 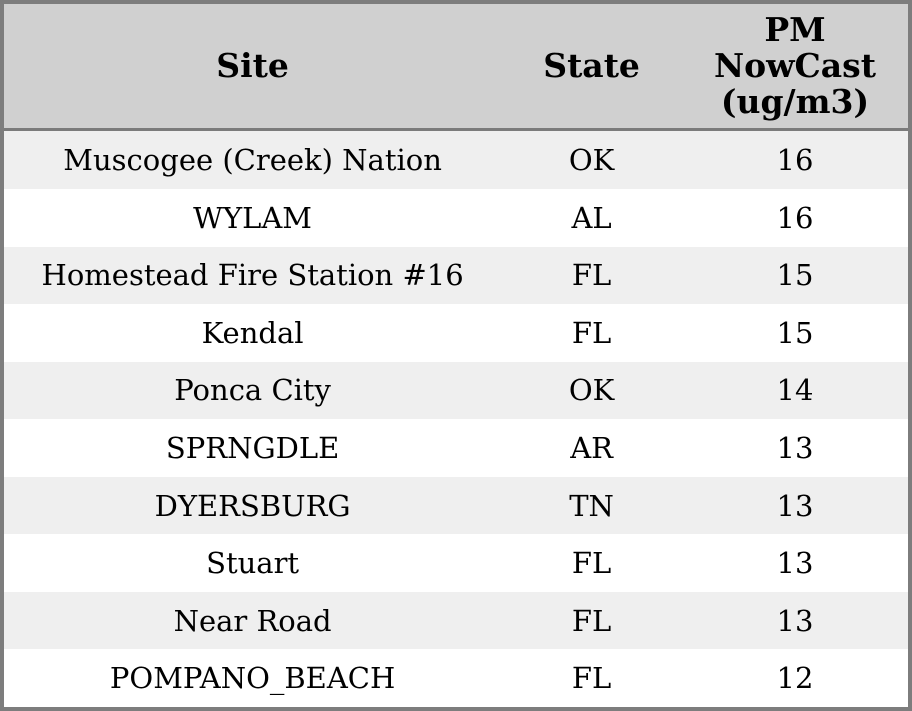 What do you see at coordinates (795, 390) in the screenshot?
I see `pm-nowcast-cell: 14` at bounding box center [795, 390].